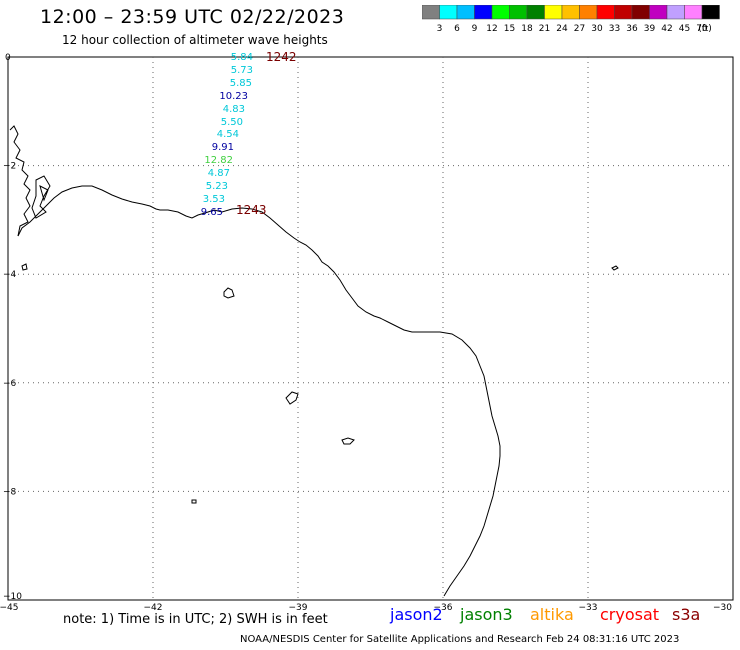 This screenshot has height=650, width=740. Describe the element at coordinates (213, 199) in the screenshot. I see `swh-reading: 3.53` at that location.